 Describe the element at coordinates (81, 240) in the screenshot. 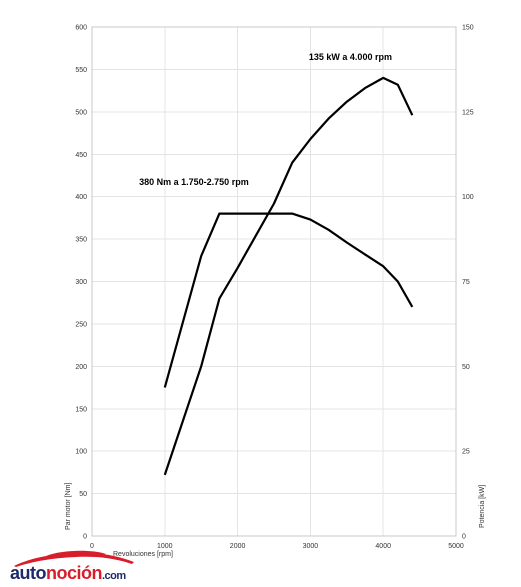

I see `y-tick-label: 350` at that location.